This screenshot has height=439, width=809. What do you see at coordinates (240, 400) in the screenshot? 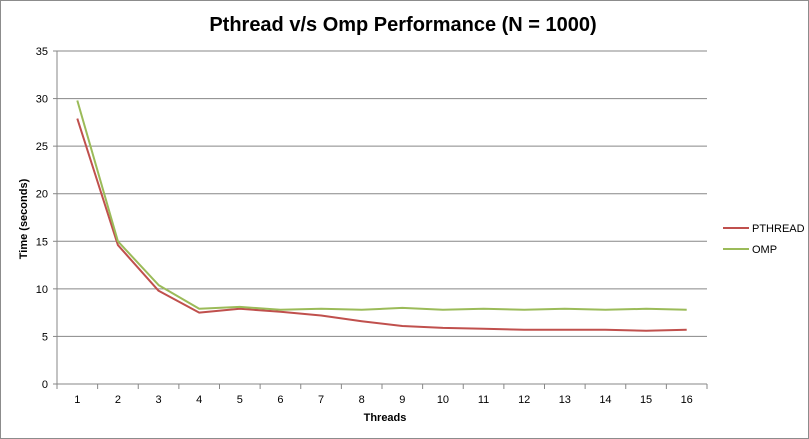
I see `x-tick-label: 5` at bounding box center [240, 400].